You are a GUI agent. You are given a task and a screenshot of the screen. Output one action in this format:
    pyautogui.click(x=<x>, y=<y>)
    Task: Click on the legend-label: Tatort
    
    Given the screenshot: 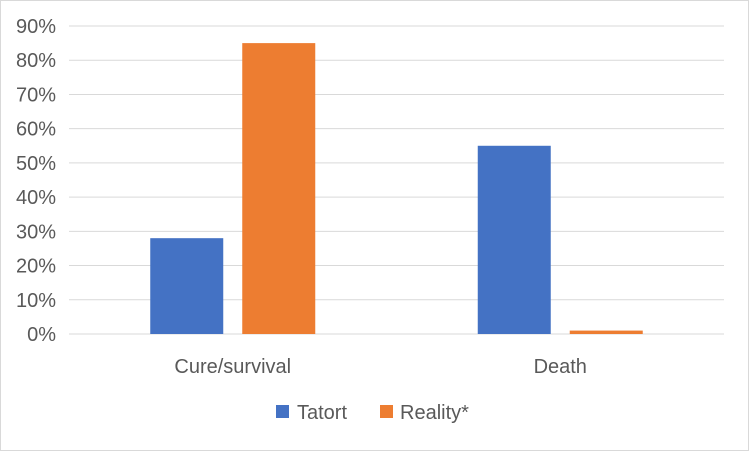 What is the action you would take?
    pyautogui.click(x=322, y=413)
    